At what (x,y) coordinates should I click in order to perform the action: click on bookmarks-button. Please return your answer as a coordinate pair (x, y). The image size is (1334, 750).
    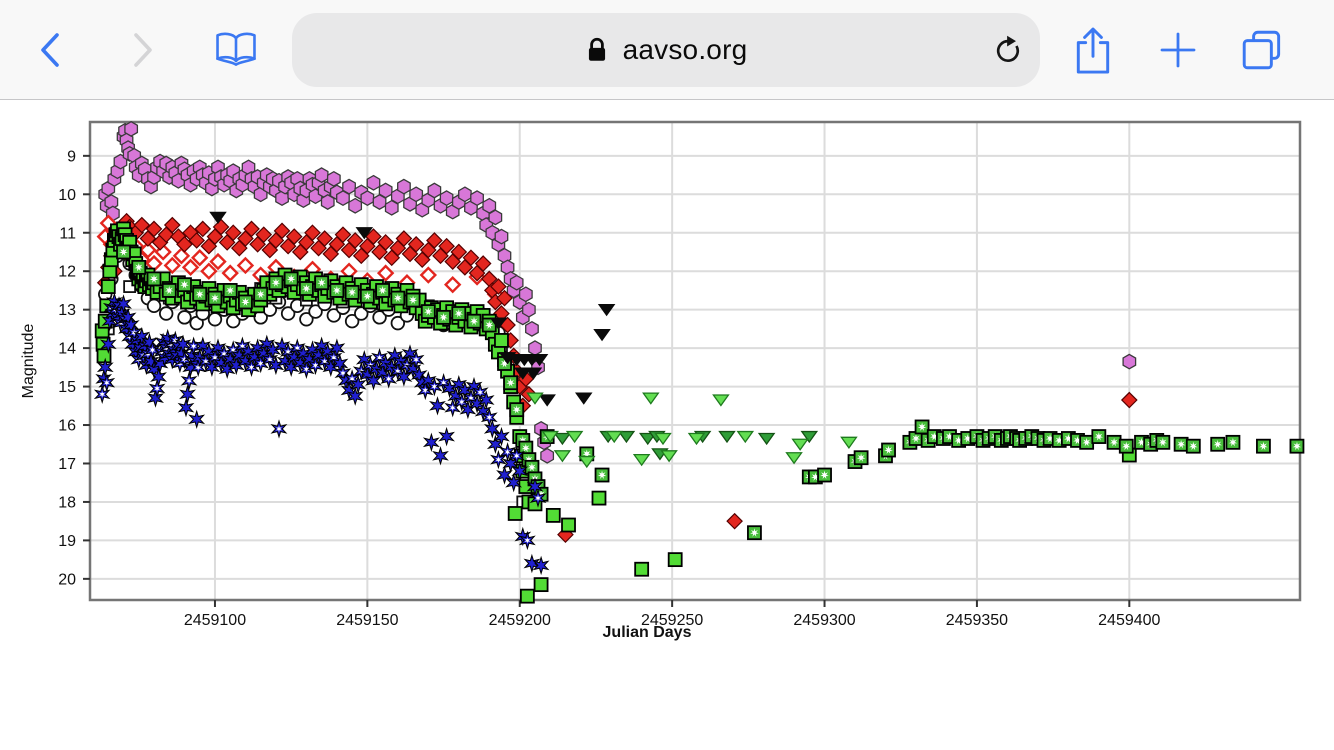
    Looking at the image, I should click on (236, 50).